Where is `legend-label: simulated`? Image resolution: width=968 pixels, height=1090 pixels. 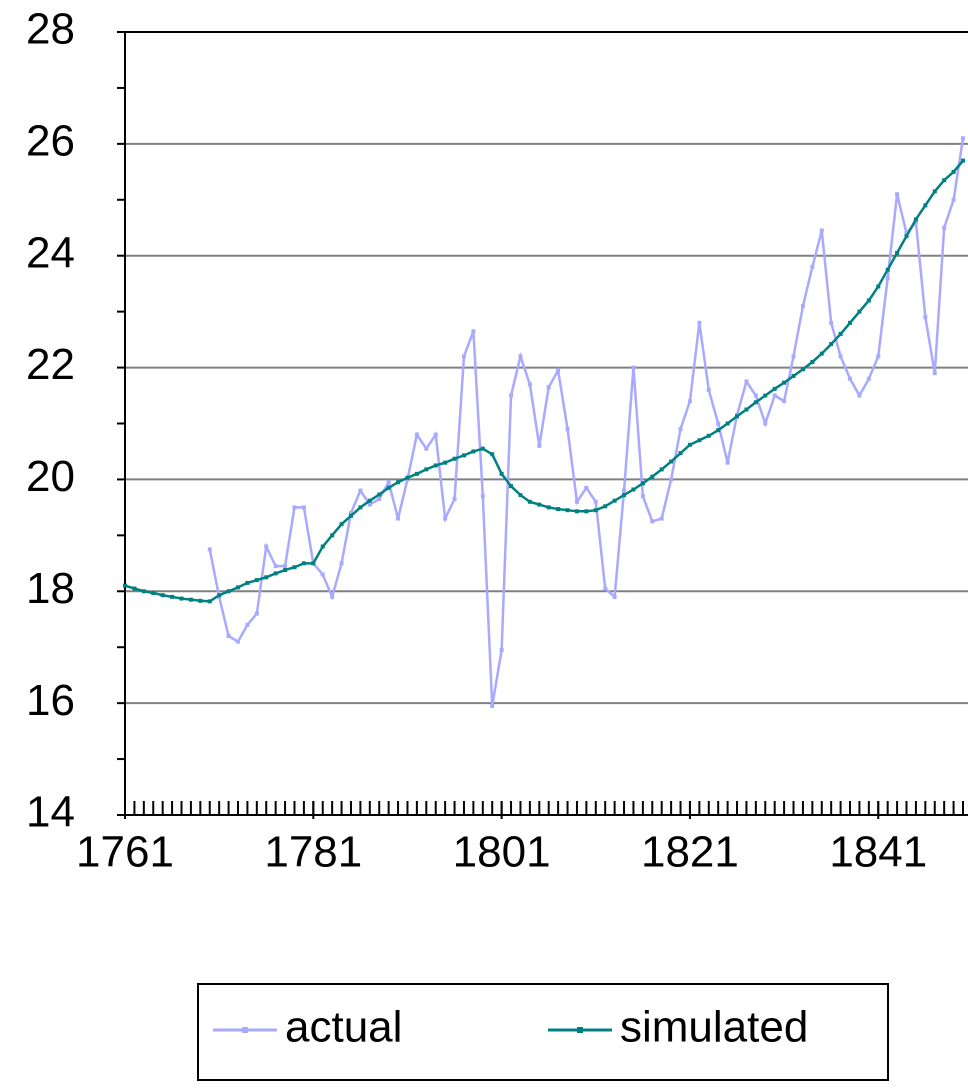
legend-label: simulated is located at coordinates (714, 1027).